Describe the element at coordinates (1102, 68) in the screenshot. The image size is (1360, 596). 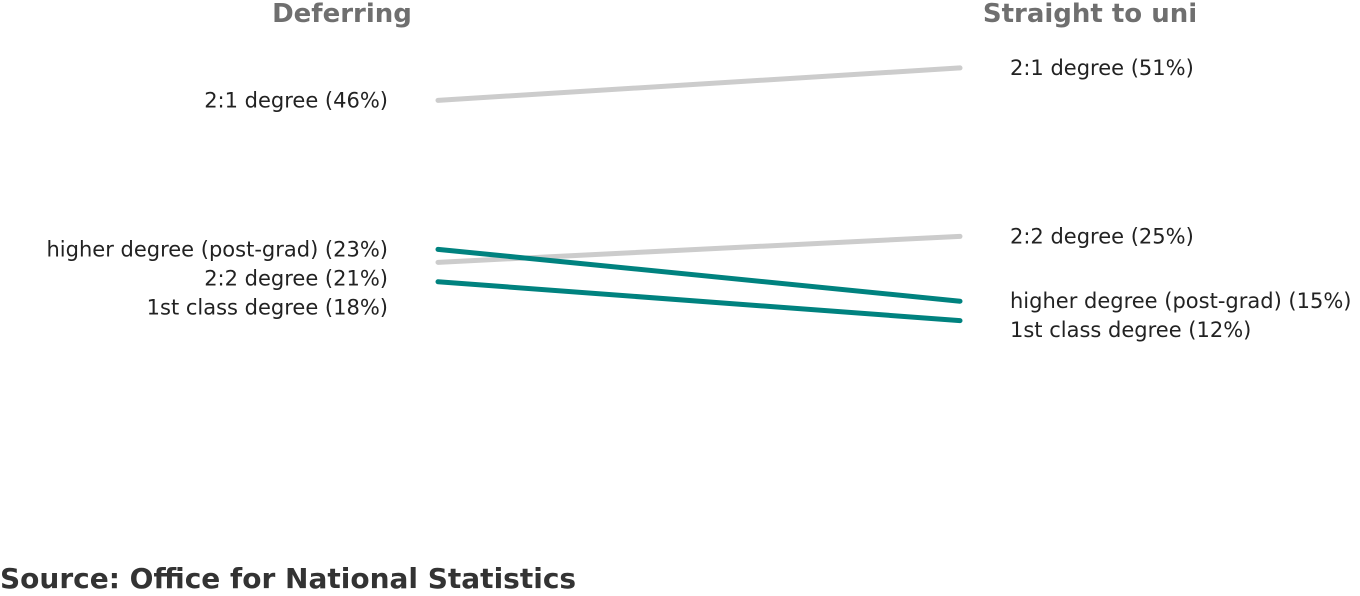
I see `right-label-2-1-degree: 2:1 degree (51%)` at that location.